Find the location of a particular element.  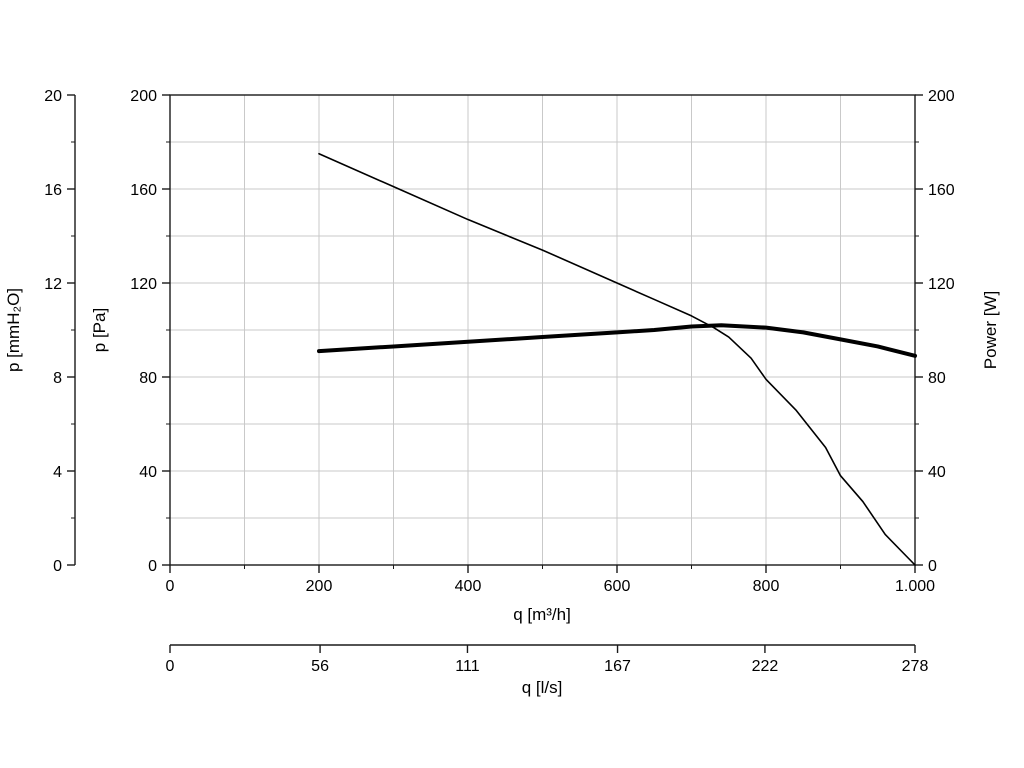

tick-label-ls: 278 is located at coordinates (915, 666).